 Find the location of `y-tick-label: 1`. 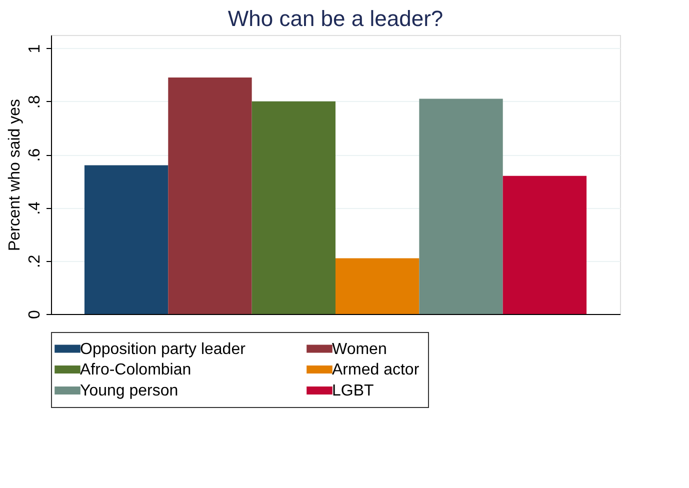

y-tick-label: 1 is located at coordinates (35, 49).